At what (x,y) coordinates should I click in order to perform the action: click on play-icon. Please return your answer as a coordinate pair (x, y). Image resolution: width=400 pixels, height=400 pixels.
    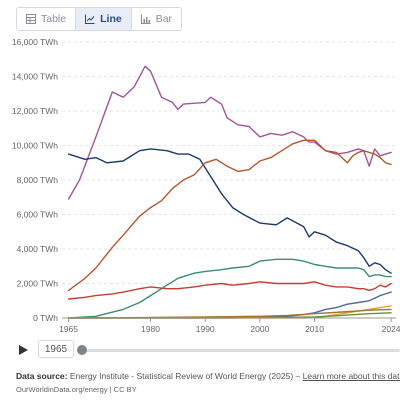
    Looking at the image, I should click on (23, 350).